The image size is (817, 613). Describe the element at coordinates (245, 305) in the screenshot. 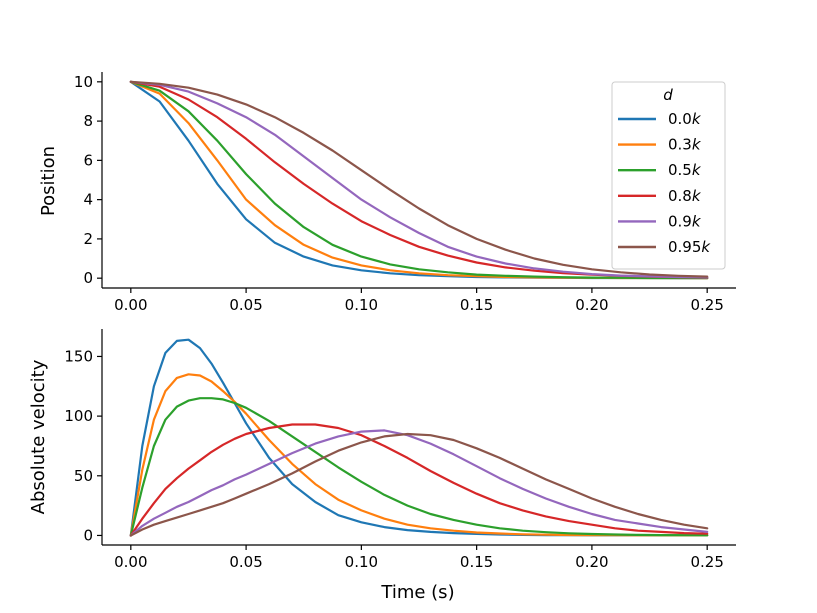

I see `position-x-tick-label: 0.05` at that location.